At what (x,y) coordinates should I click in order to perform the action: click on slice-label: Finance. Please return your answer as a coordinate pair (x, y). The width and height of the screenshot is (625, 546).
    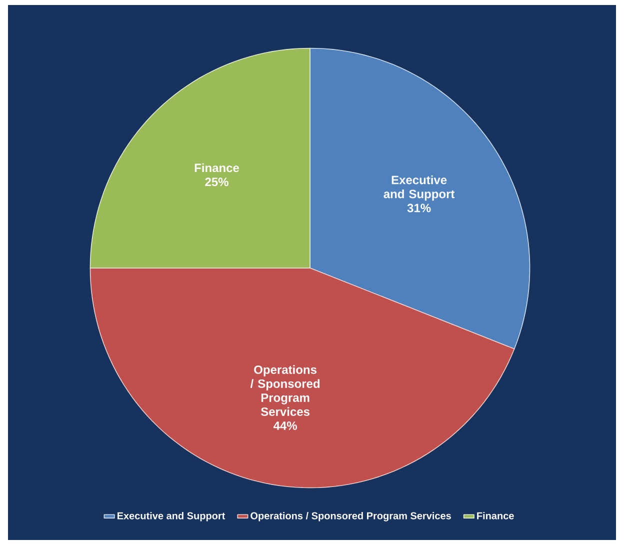
    Looking at the image, I should click on (217, 167).